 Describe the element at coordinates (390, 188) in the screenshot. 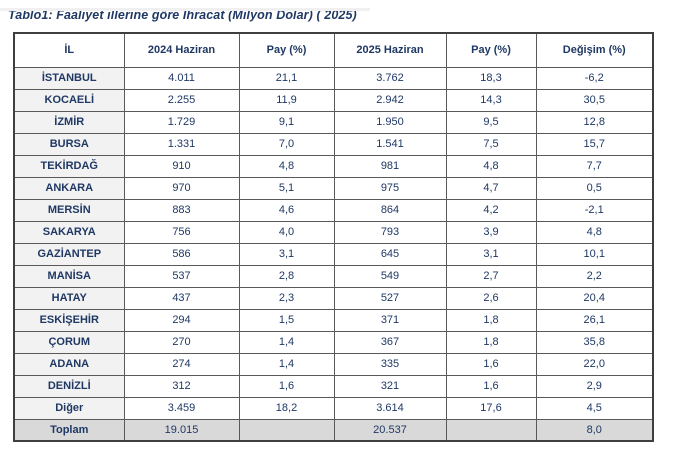

I see `value-2025-cell: 975` at that location.